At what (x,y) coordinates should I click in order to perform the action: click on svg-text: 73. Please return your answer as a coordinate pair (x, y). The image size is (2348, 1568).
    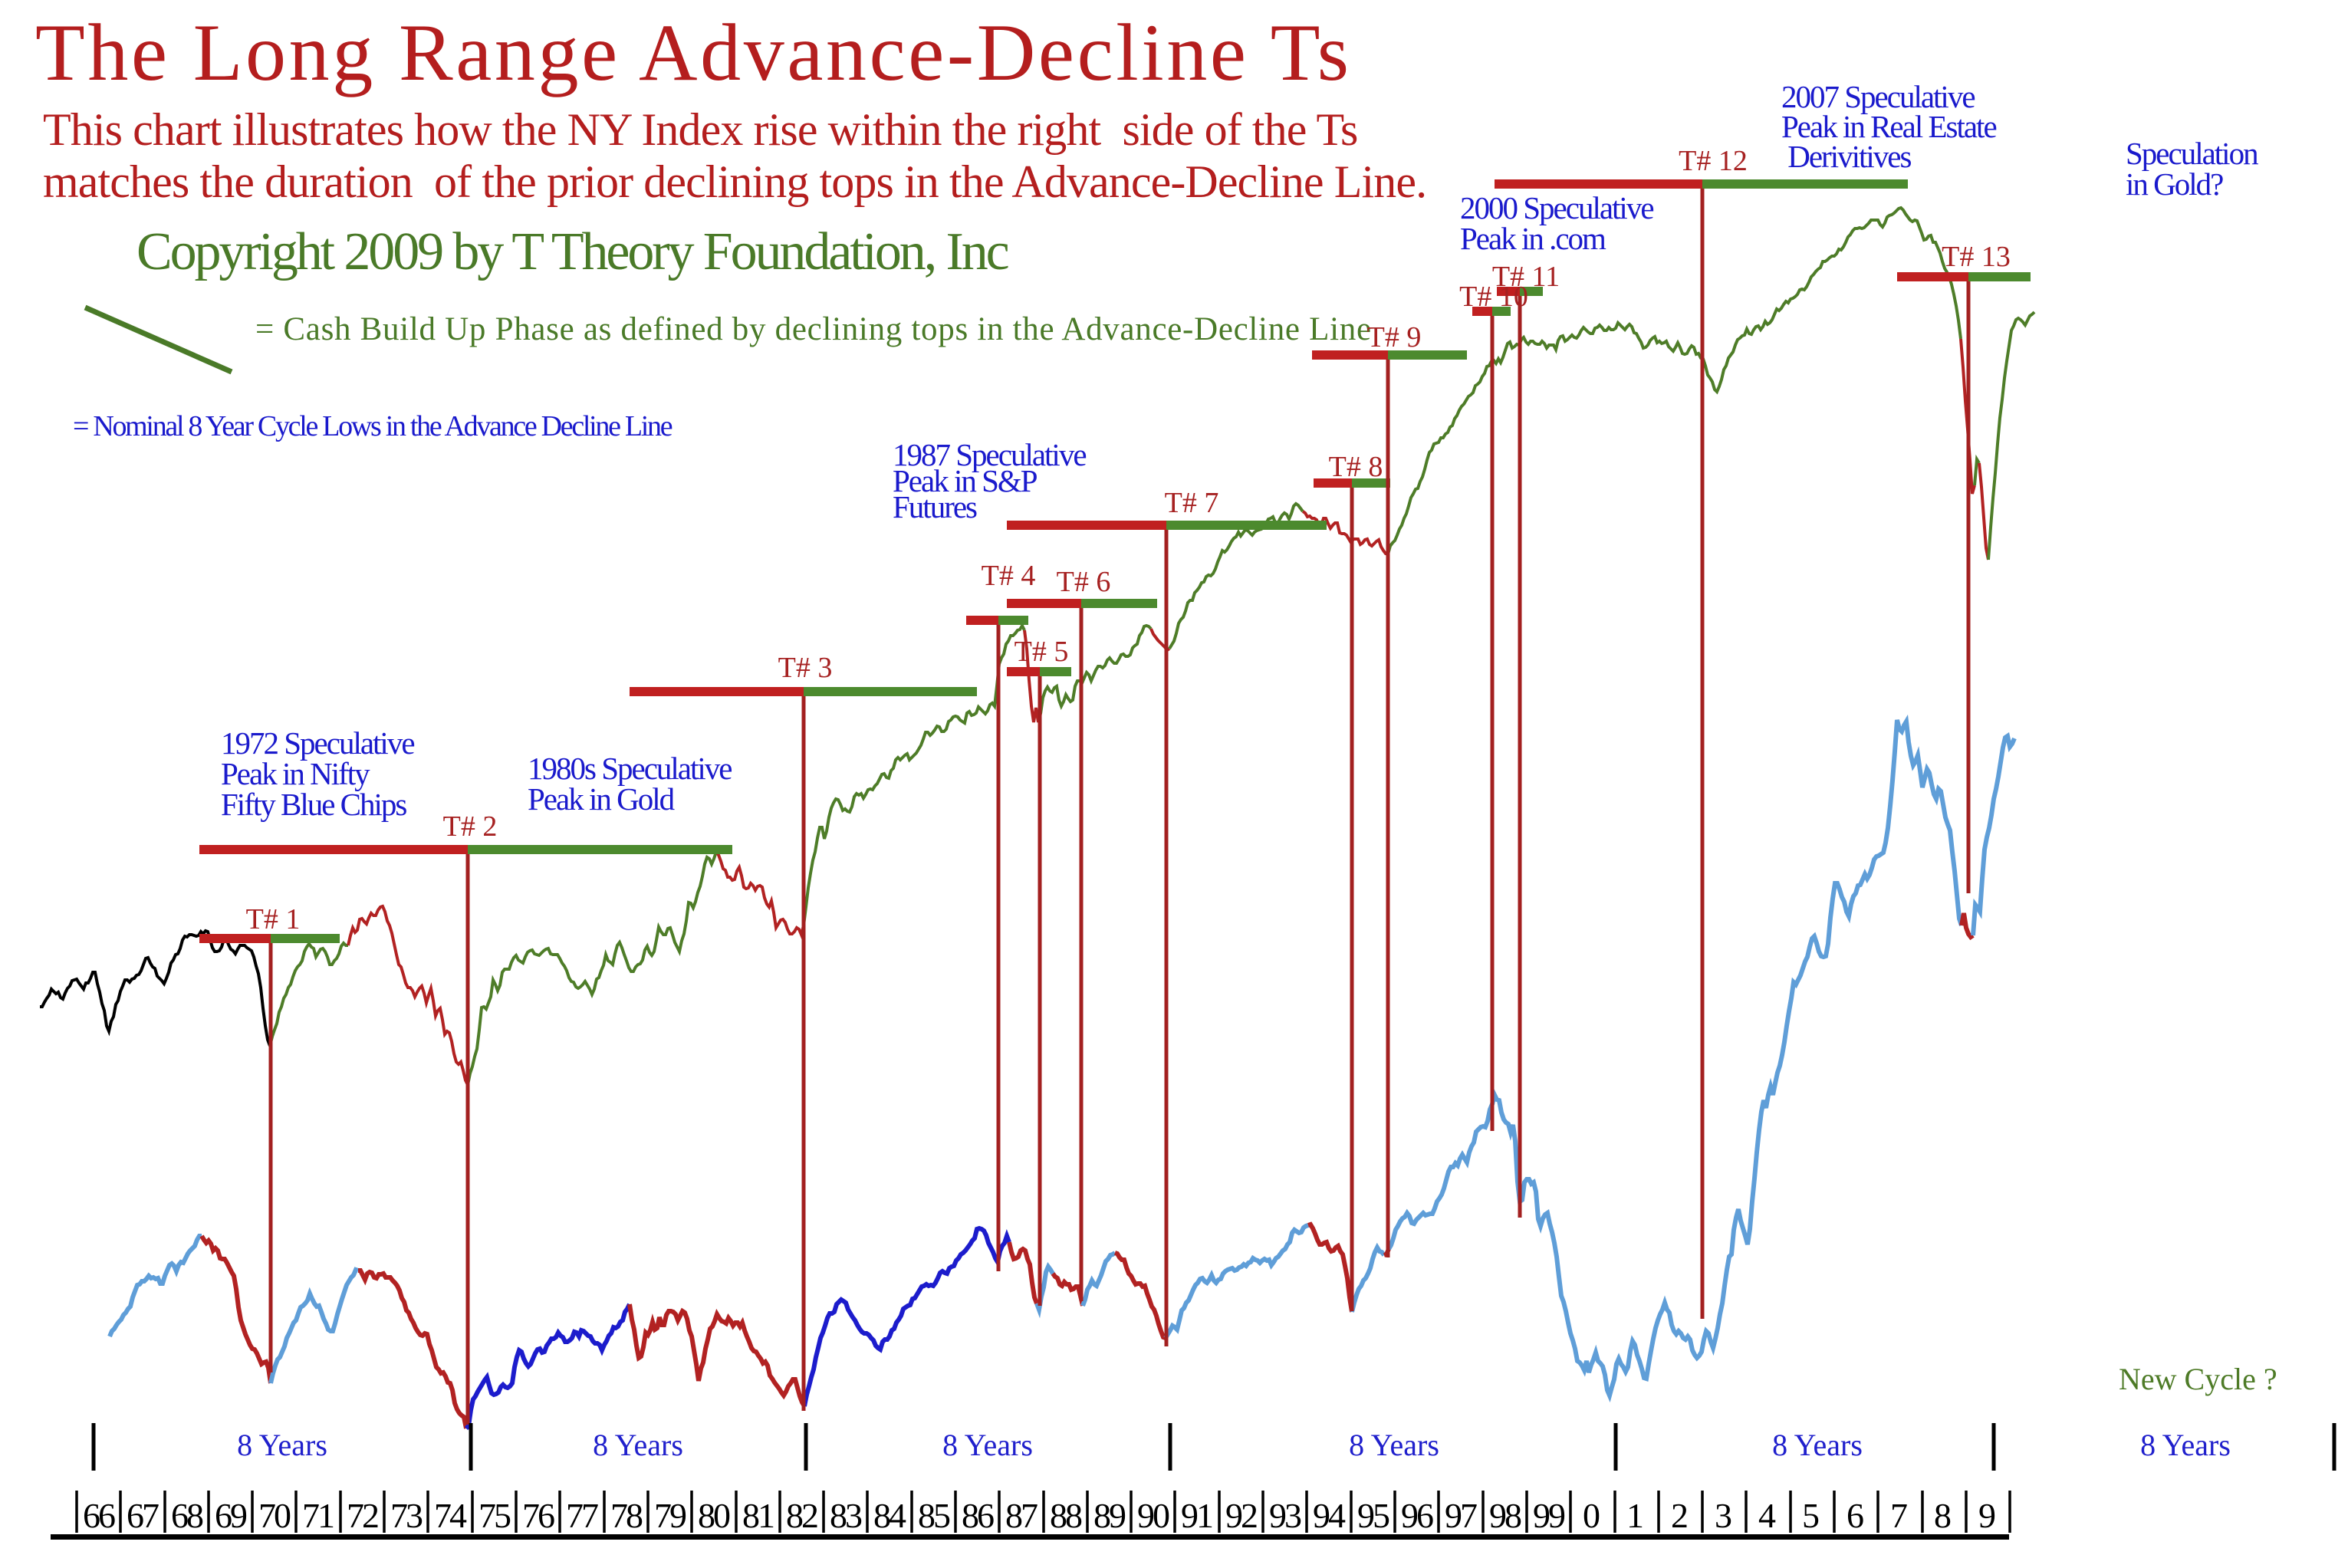
    Looking at the image, I should click on (406, 1516).